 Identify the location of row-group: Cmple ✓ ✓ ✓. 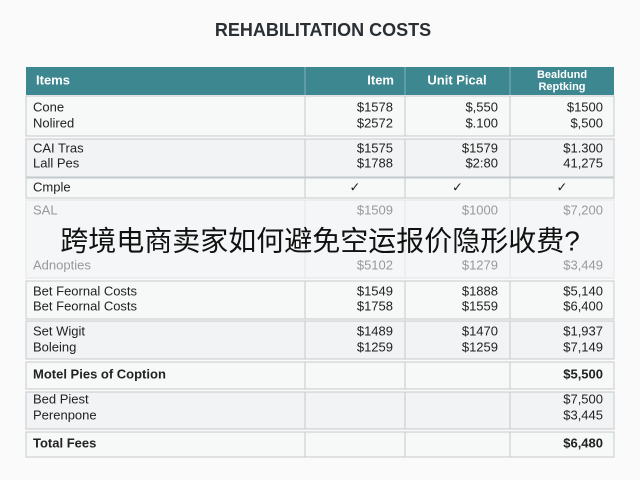
(320, 188).